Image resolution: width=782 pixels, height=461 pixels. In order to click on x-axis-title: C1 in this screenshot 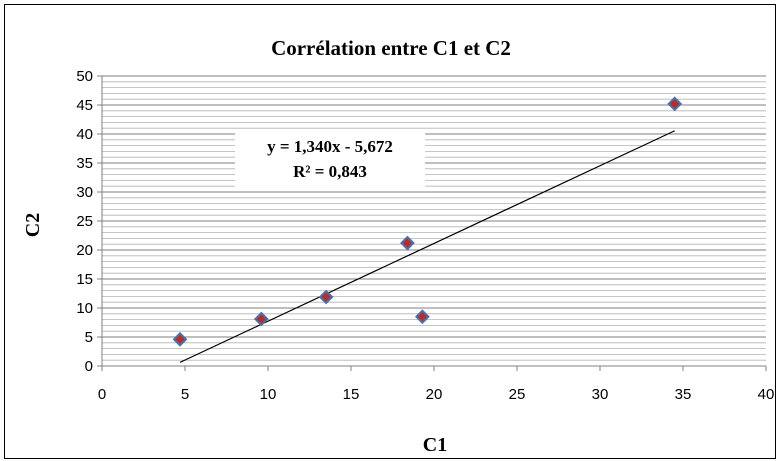, I will do `click(435, 445)`.